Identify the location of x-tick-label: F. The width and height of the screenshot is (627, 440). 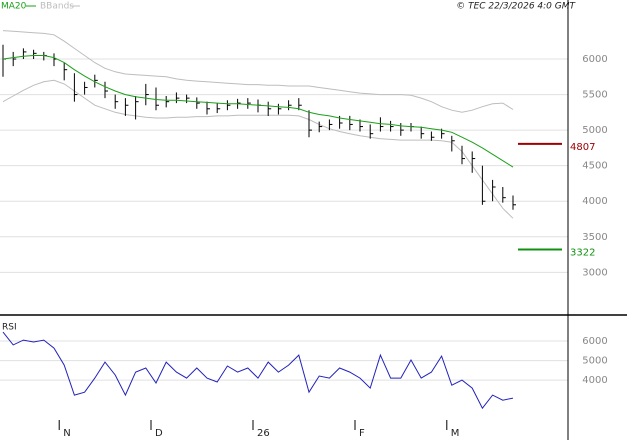
(362, 433).